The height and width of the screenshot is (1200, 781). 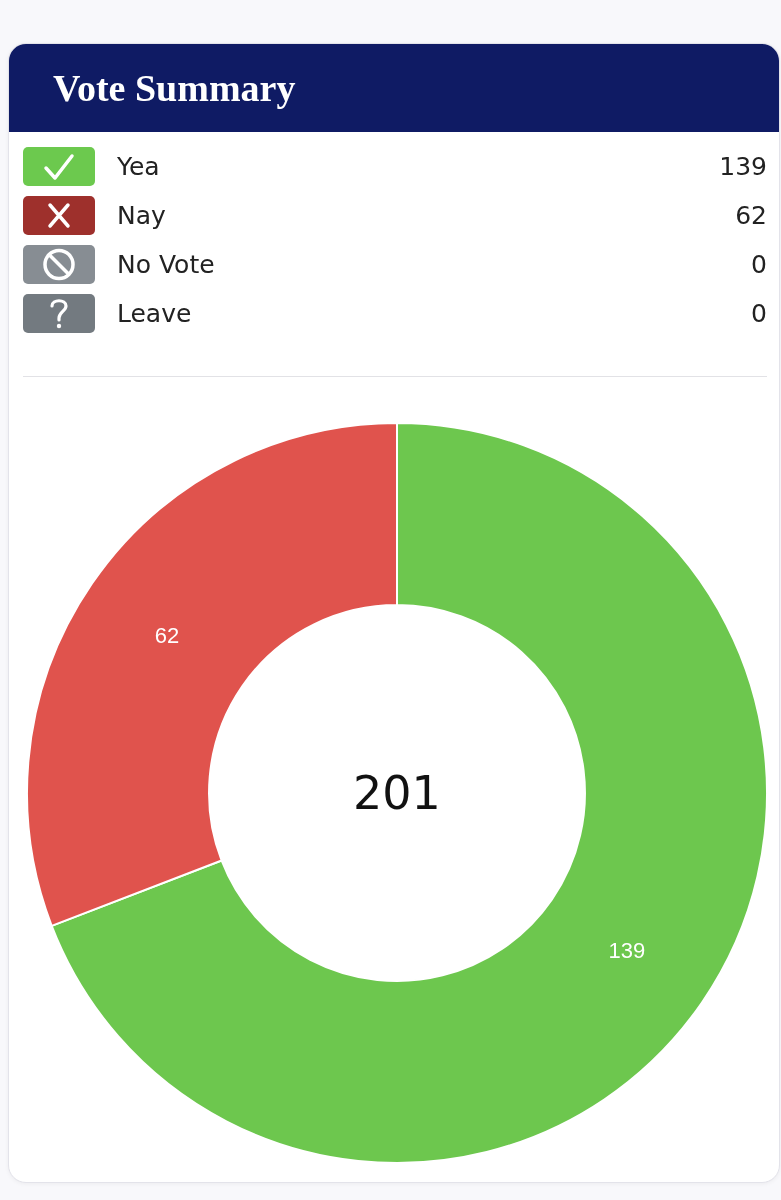 I want to click on text: 201, so click(x=397, y=793).